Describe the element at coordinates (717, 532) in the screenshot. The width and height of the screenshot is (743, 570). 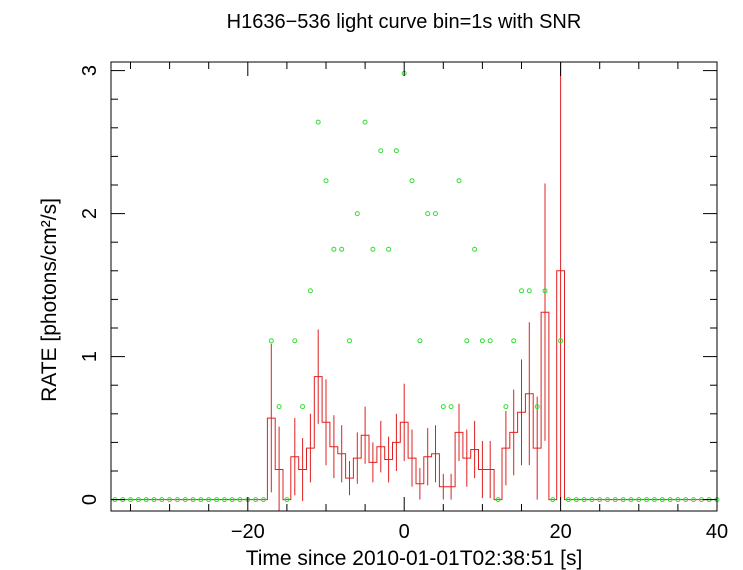
I see `x-tick-label: 40` at that location.